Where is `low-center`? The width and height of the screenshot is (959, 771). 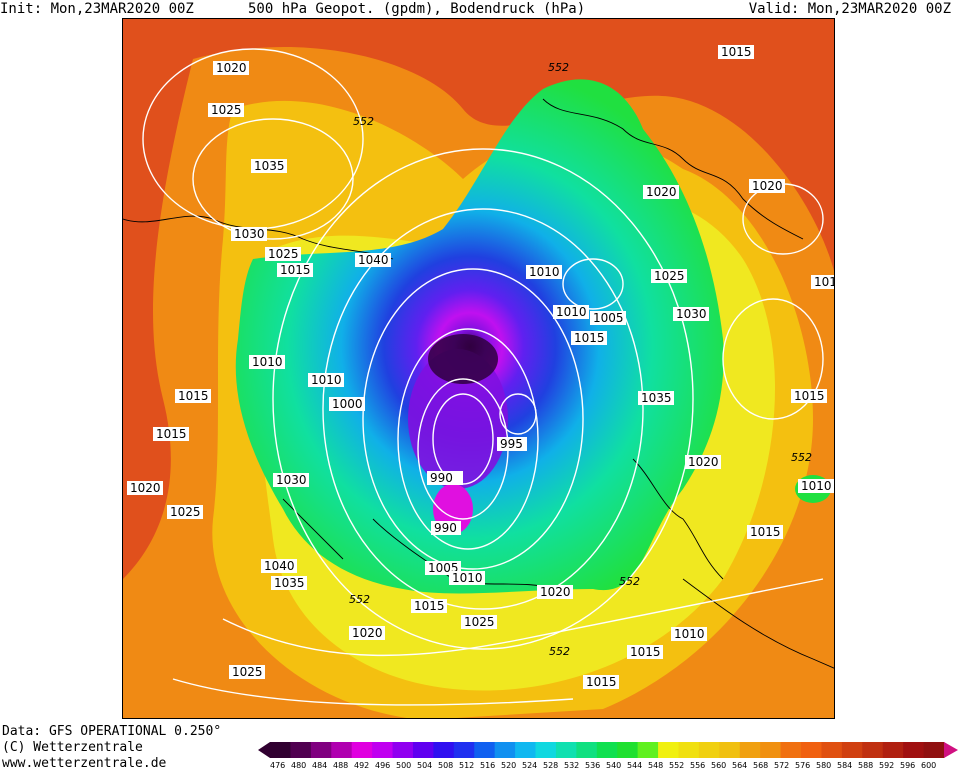 low-center is located at coordinates (463, 359).